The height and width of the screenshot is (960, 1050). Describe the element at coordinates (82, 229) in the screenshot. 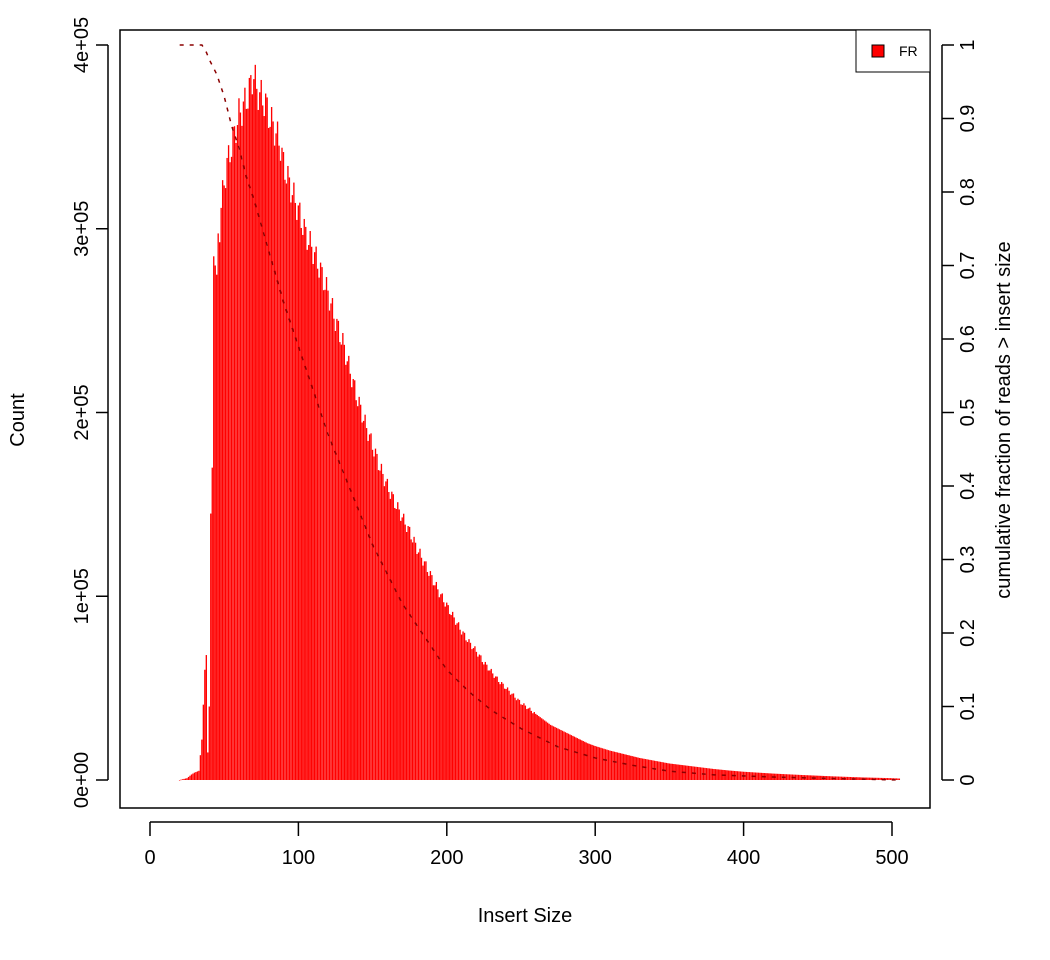

I see `y-tick-label: 3e+05` at that location.